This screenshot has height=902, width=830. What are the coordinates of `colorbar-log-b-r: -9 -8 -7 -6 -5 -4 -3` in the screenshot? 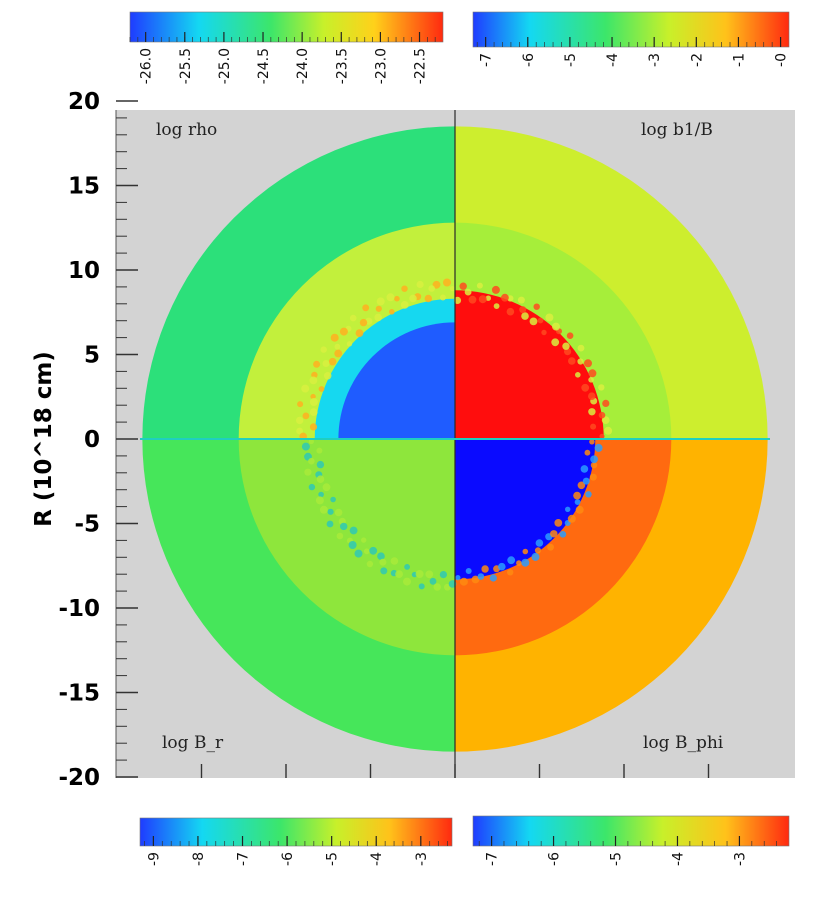 It's located at (296, 841).